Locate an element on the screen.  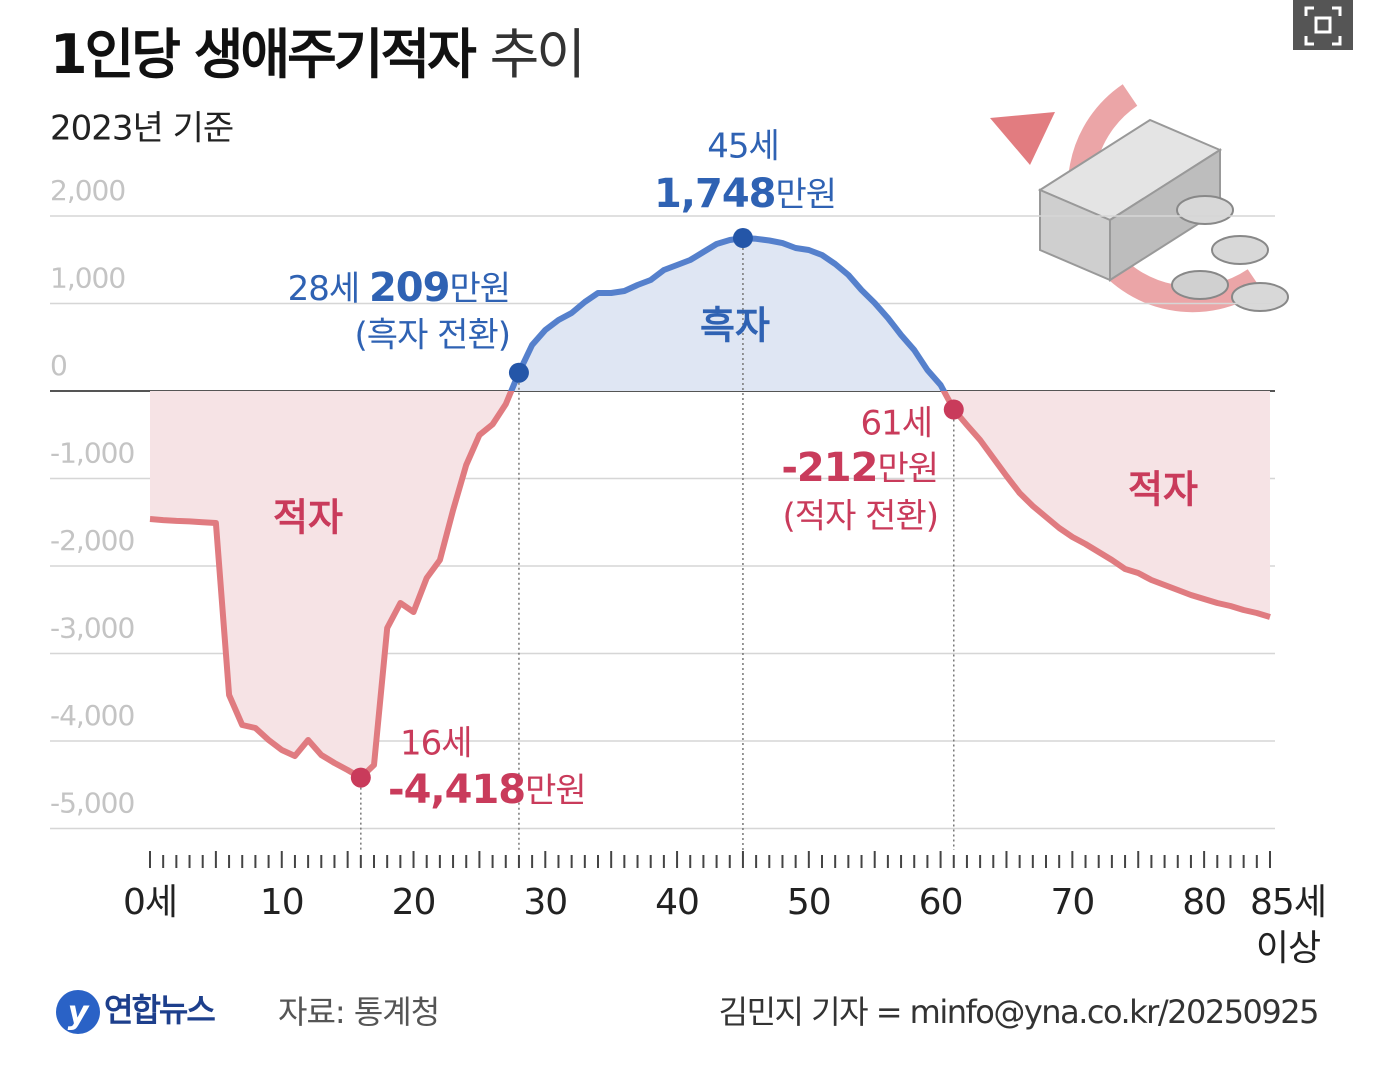
y-tick-label: -5,000 is located at coordinates (92, 803).